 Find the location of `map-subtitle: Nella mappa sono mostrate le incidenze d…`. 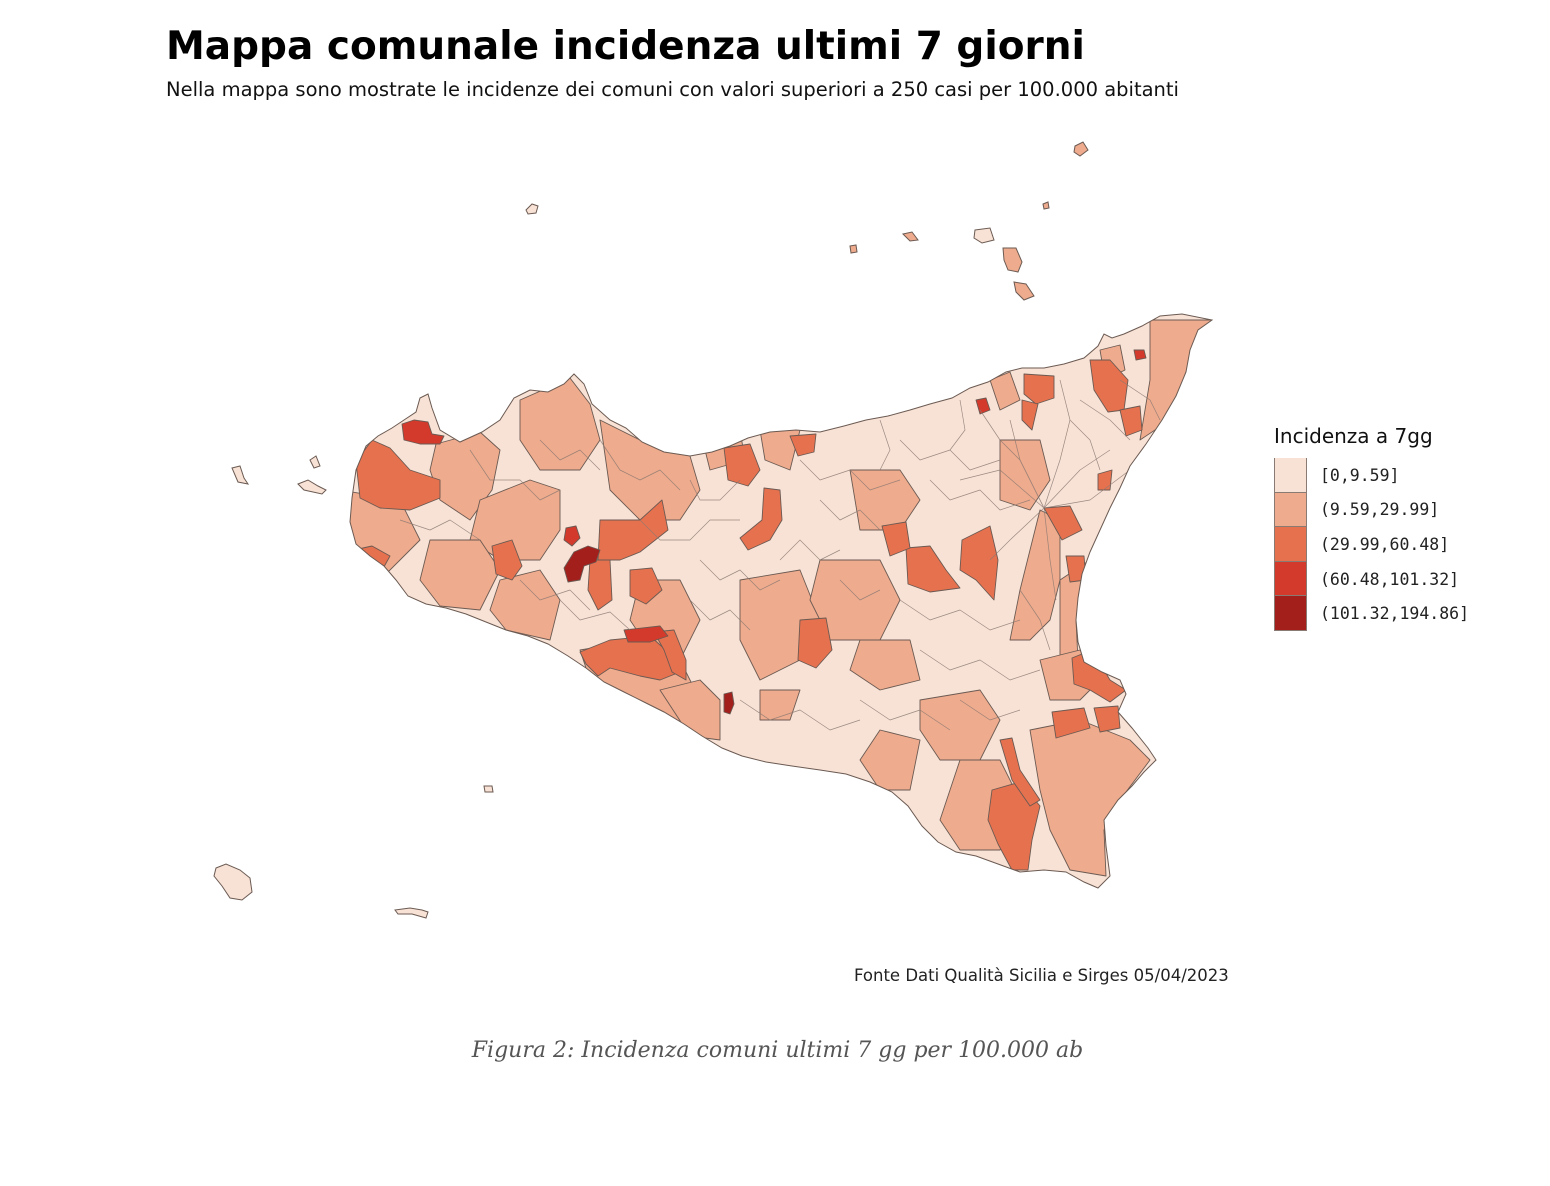

map-subtitle: Nella mappa sono mostrate le incidenze d… is located at coordinates (672, 89).